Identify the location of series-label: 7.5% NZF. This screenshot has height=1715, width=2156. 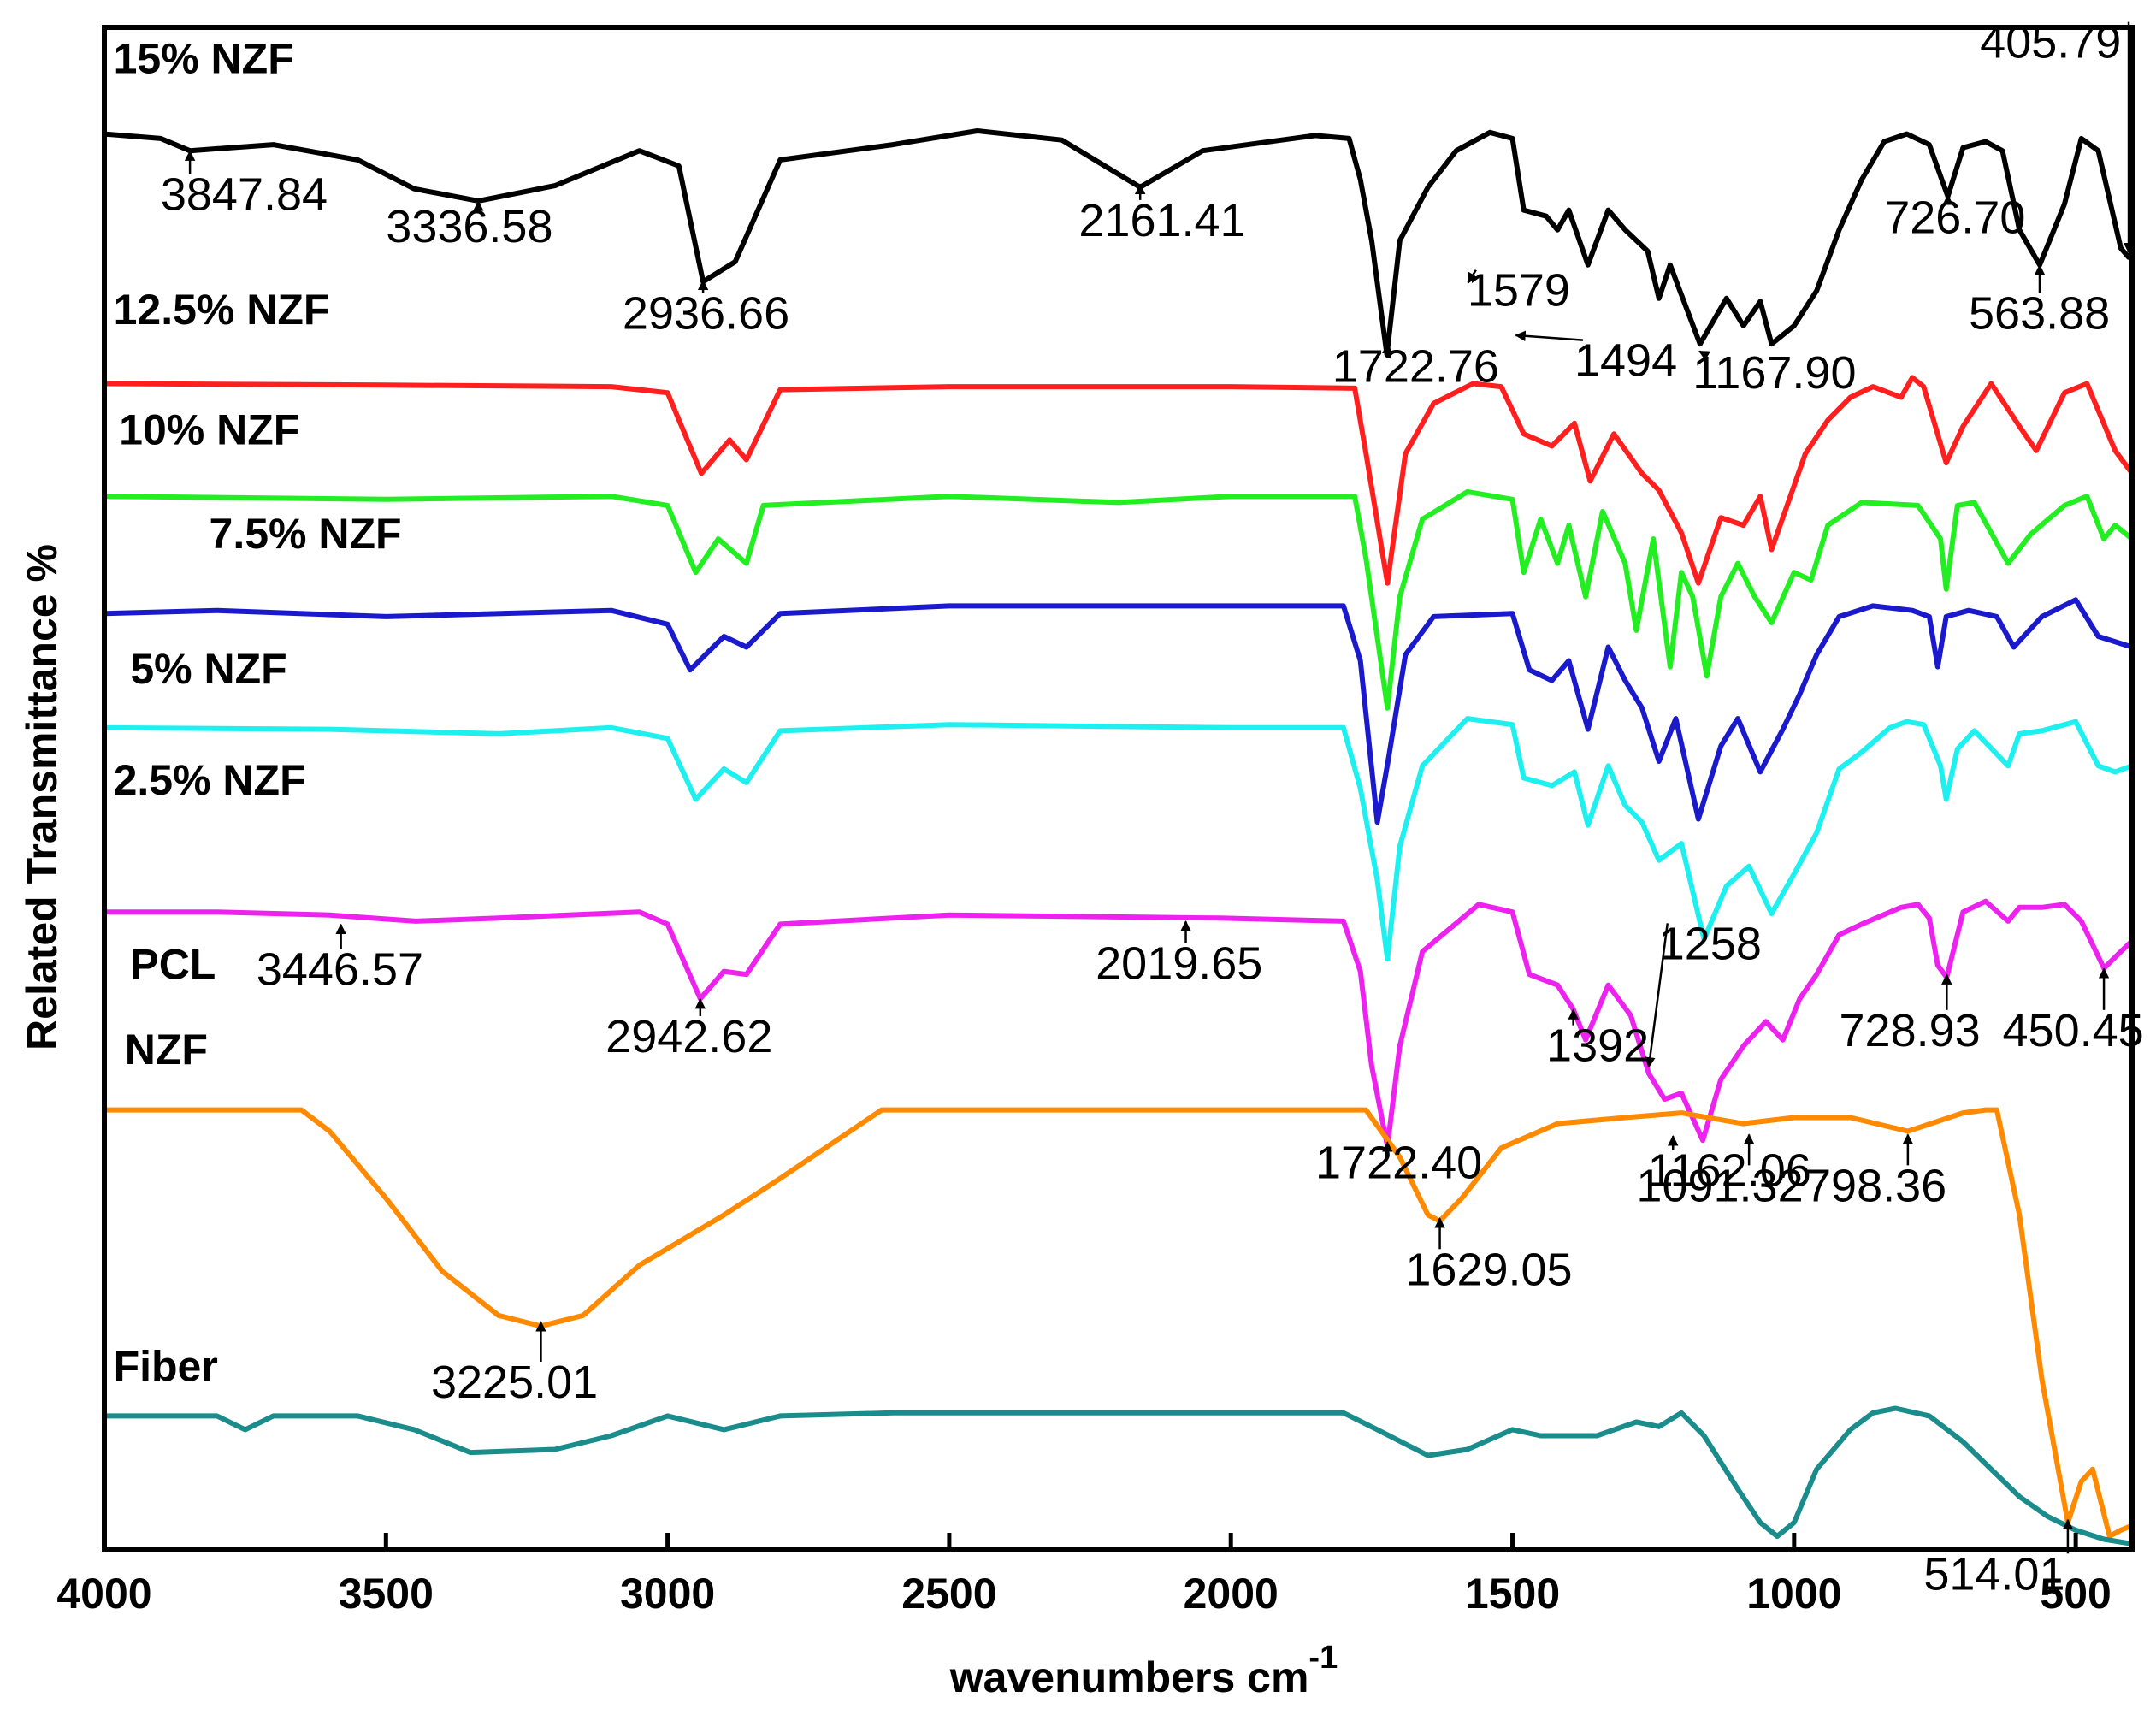
(306, 534).